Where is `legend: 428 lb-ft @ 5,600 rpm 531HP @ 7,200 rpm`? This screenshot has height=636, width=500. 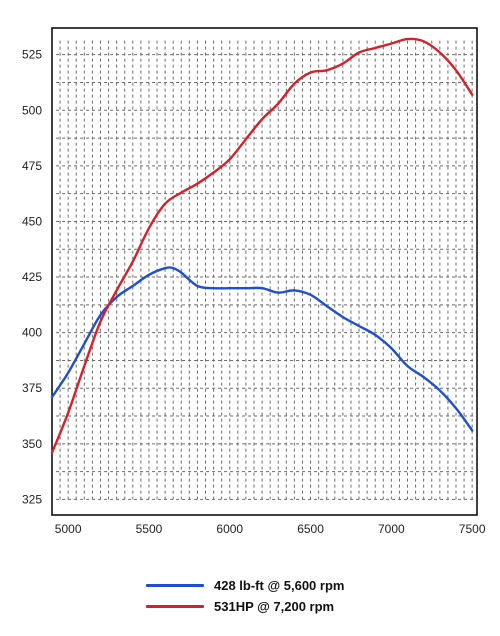
legend: 428 lb-ft @ 5,600 rpm 531HP @ 7,200 rpm is located at coordinates (245, 596).